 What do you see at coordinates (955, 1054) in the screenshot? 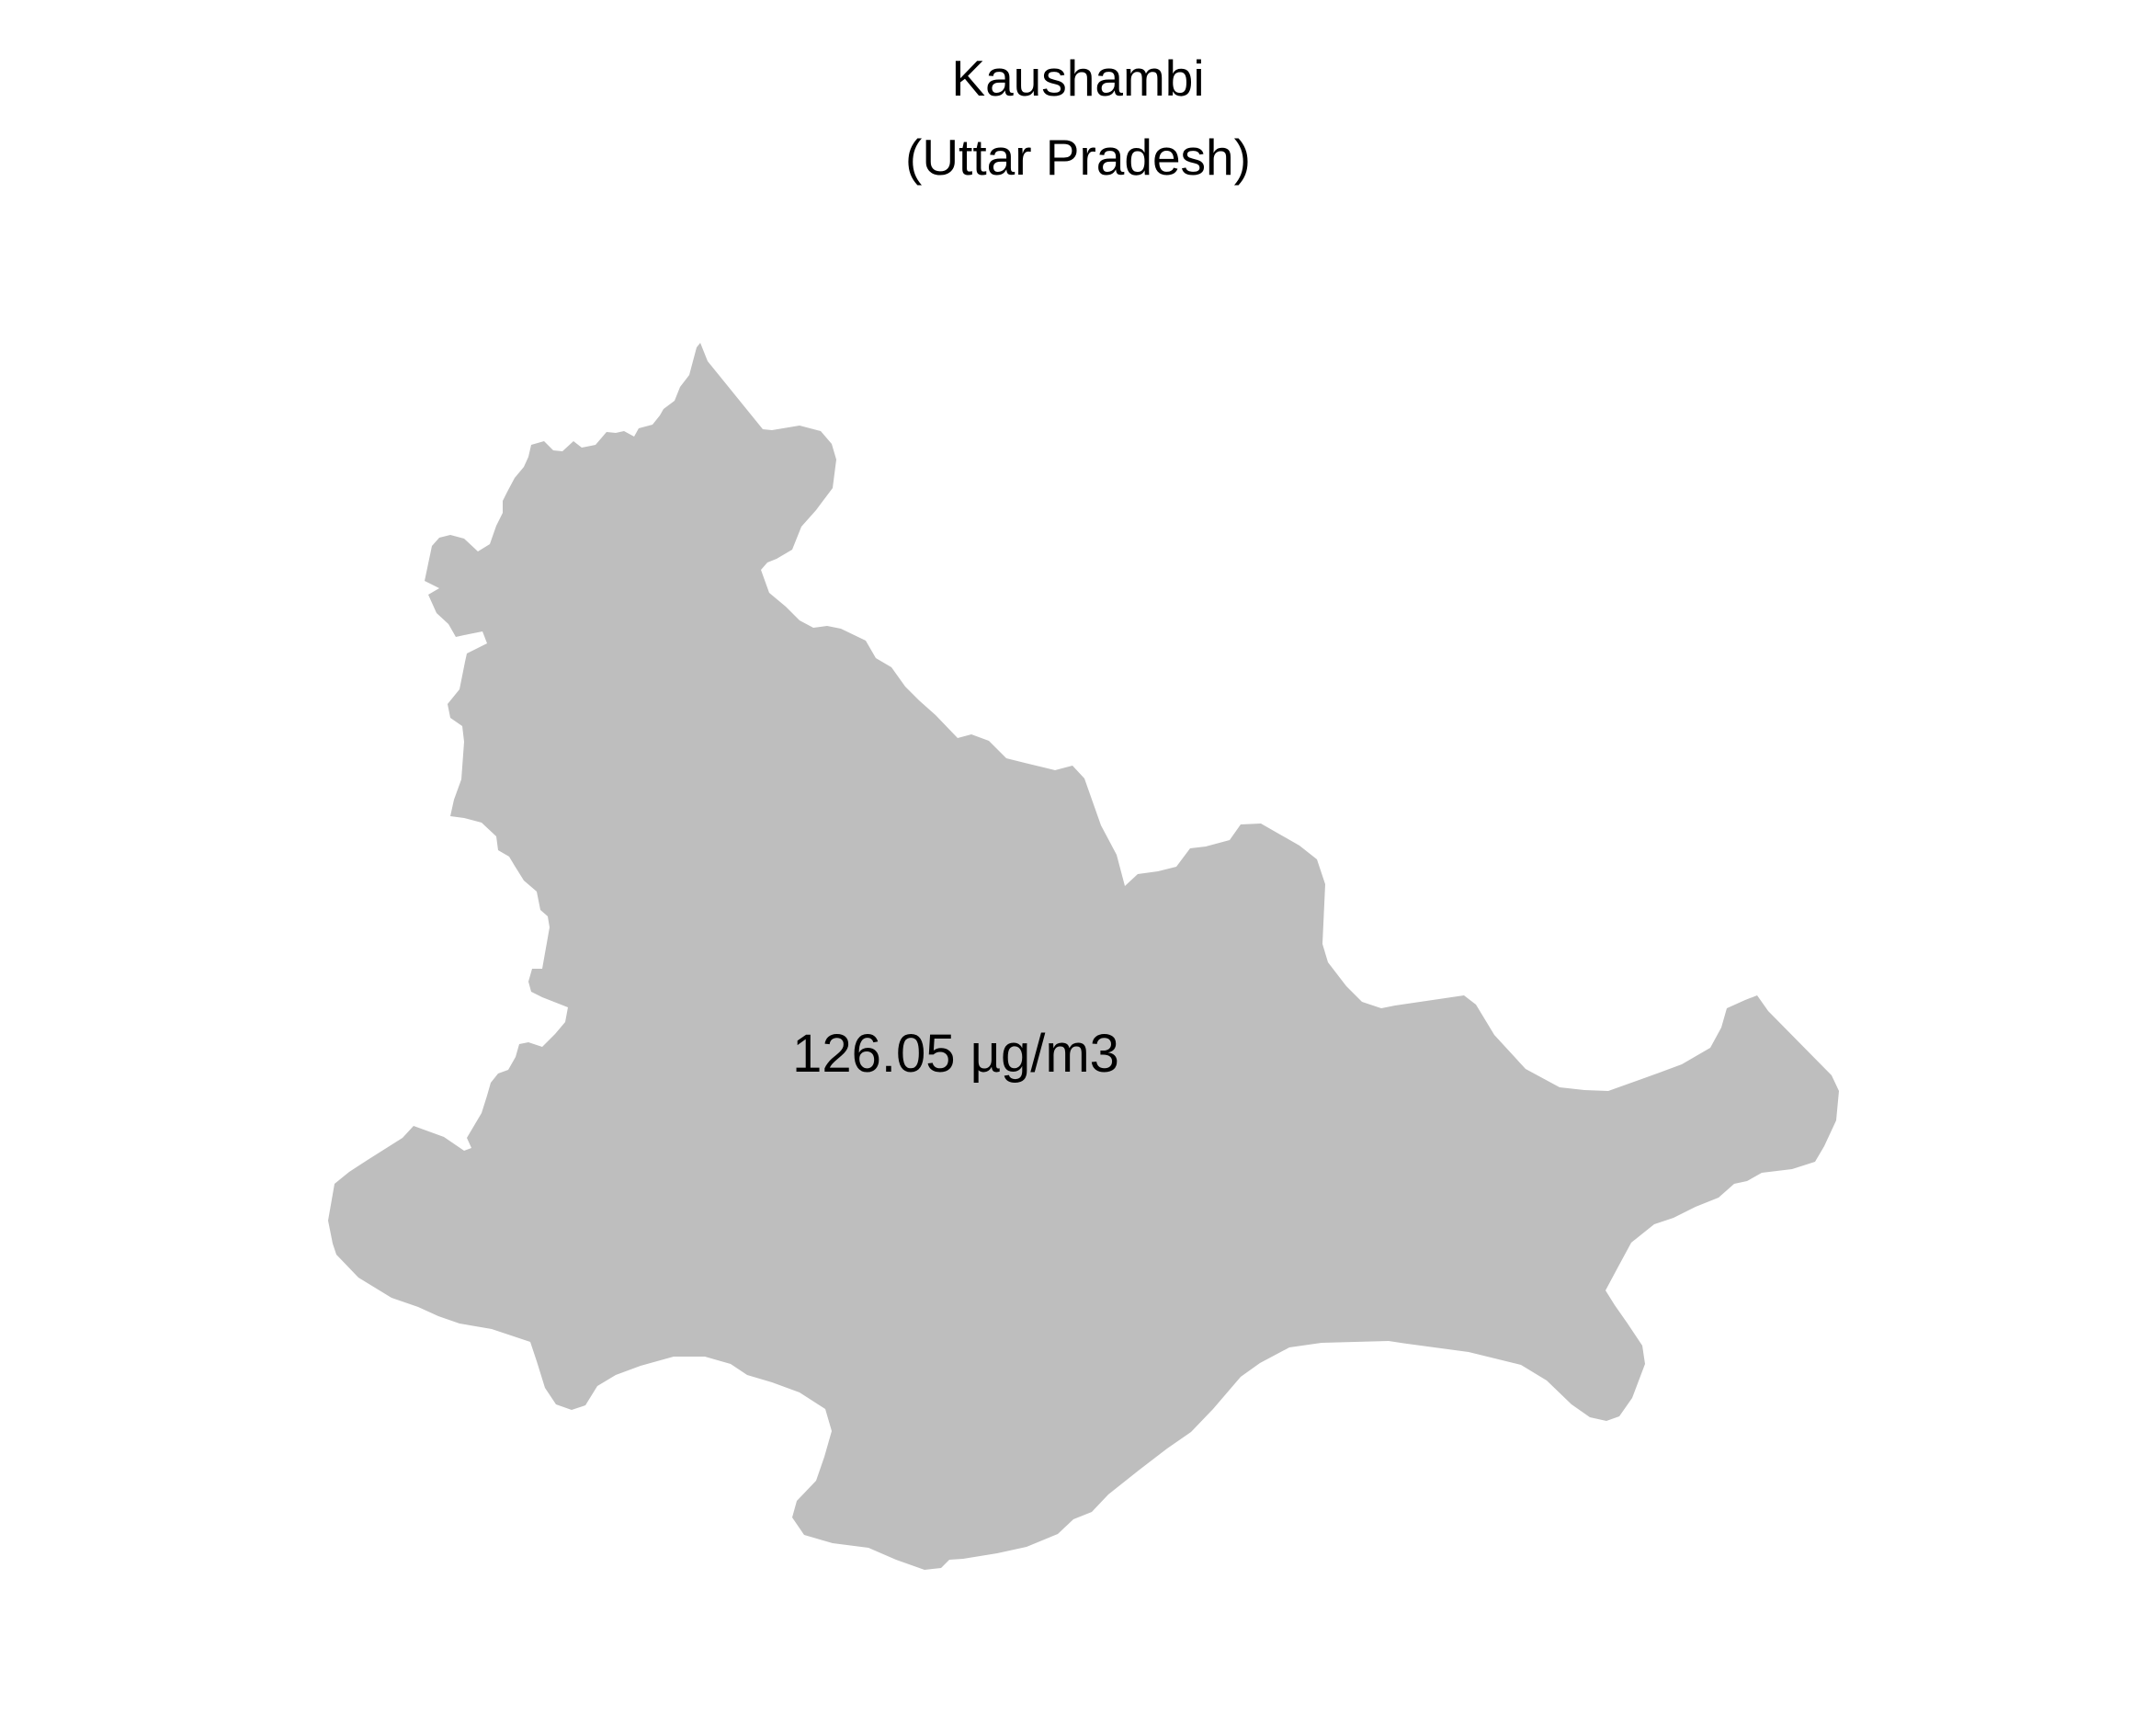
I see `pollution-value-label: 126.05 µg/m3` at bounding box center [955, 1054].